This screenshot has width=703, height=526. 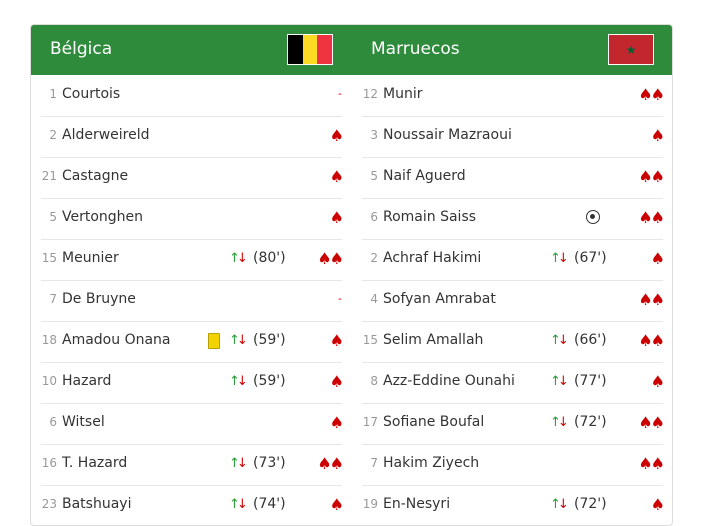 What do you see at coordinates (370, 94) in the screenshot?
I see `player-number: 12` at bounding box center [370, 94].